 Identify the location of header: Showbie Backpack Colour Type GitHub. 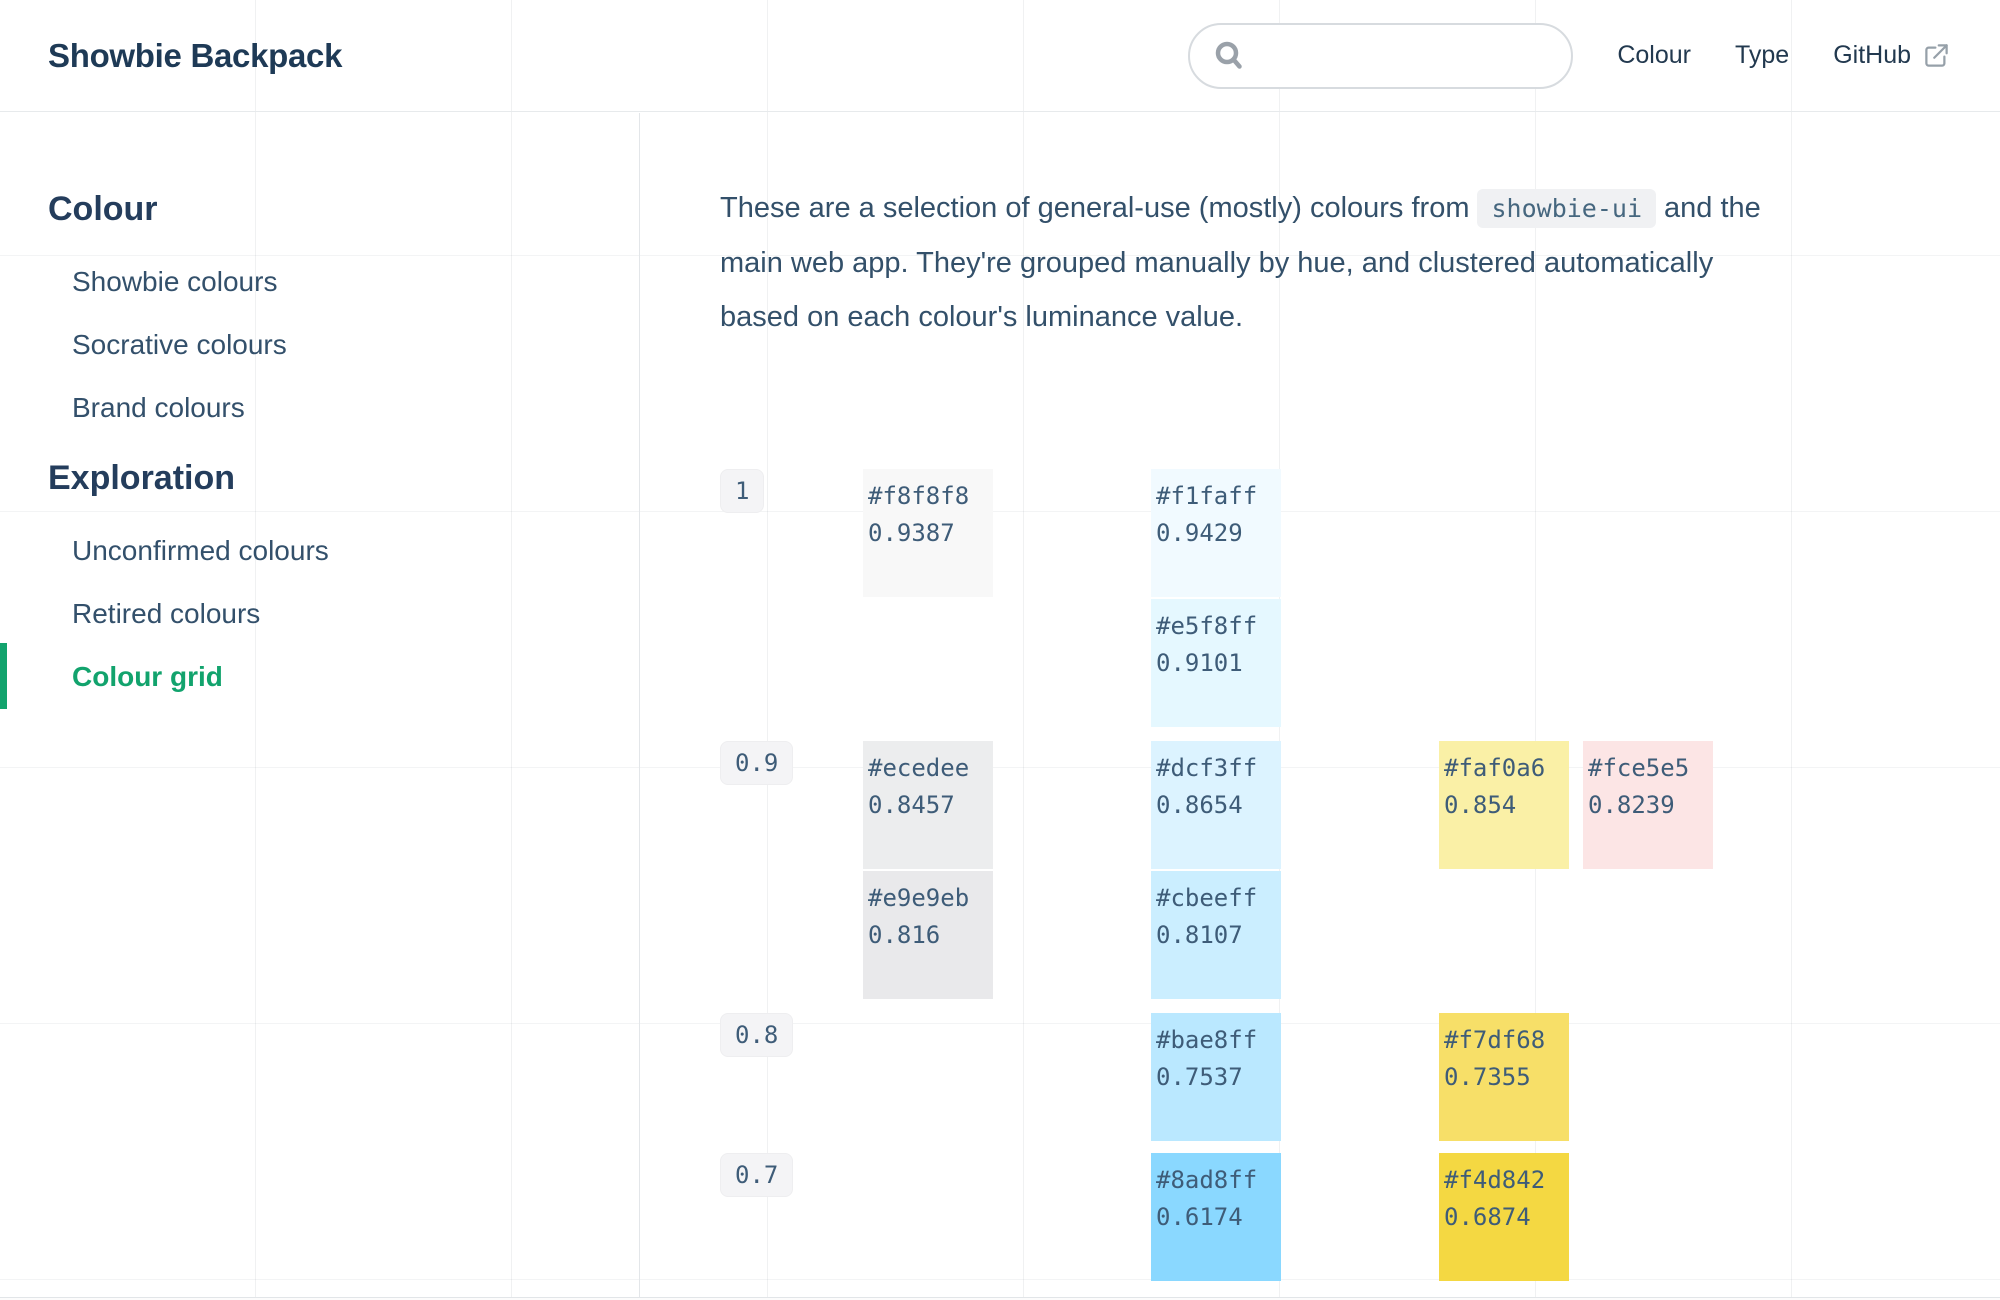
(1000, 56).